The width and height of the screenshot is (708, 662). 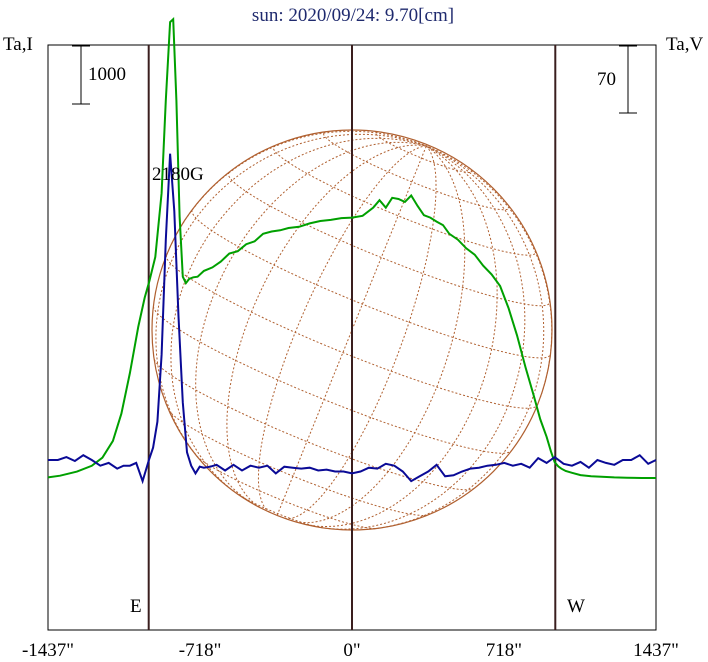 What do you see at coordinates (576, 606) in the screenshot?
I see `west-limb-label: W` at bounding box center [576, 606].